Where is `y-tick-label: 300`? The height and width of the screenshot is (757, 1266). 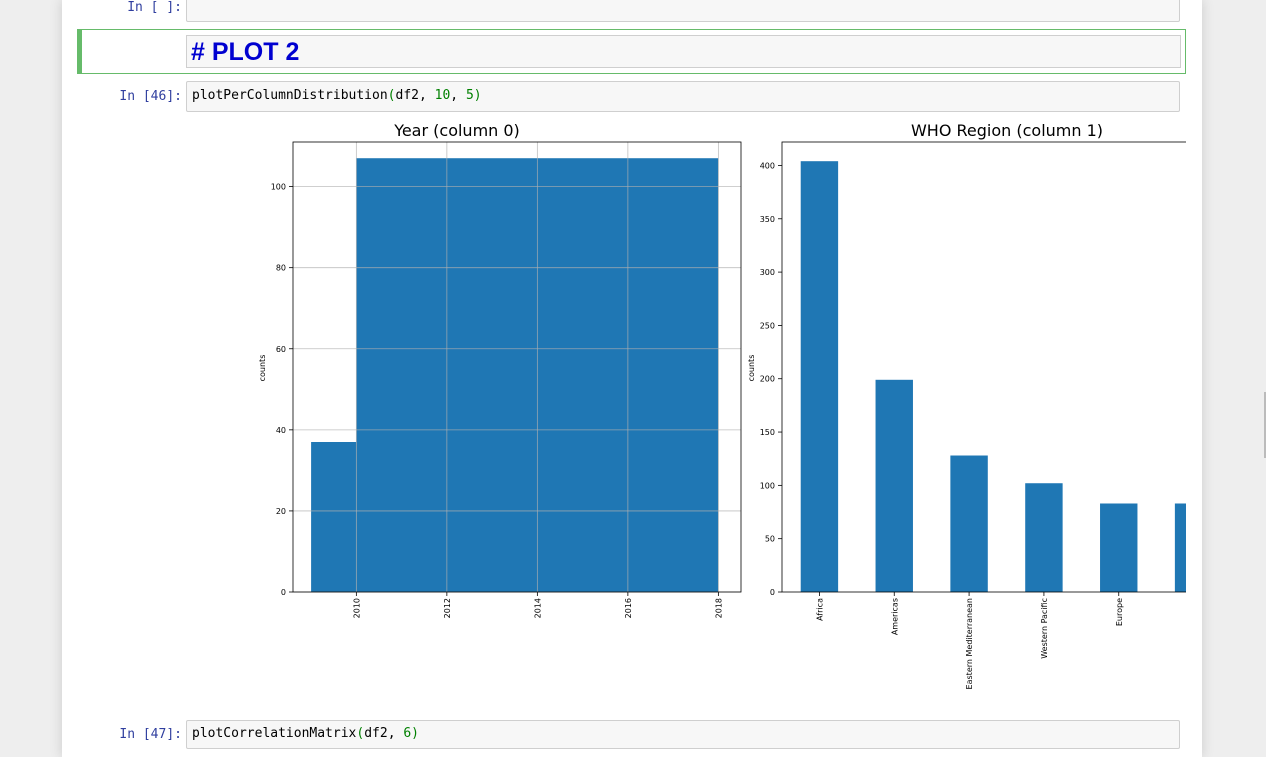 y-tick-label: 300 is located at coordinates (767, 272).